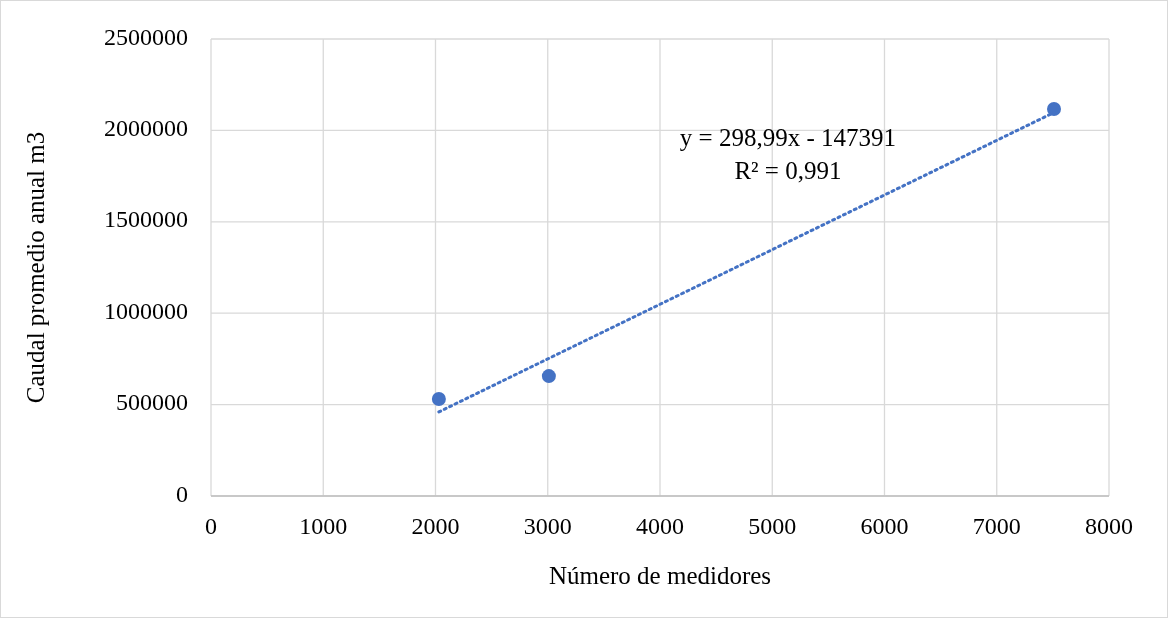  I want to click on y-tick-label: 2500000, so click(146, 36).